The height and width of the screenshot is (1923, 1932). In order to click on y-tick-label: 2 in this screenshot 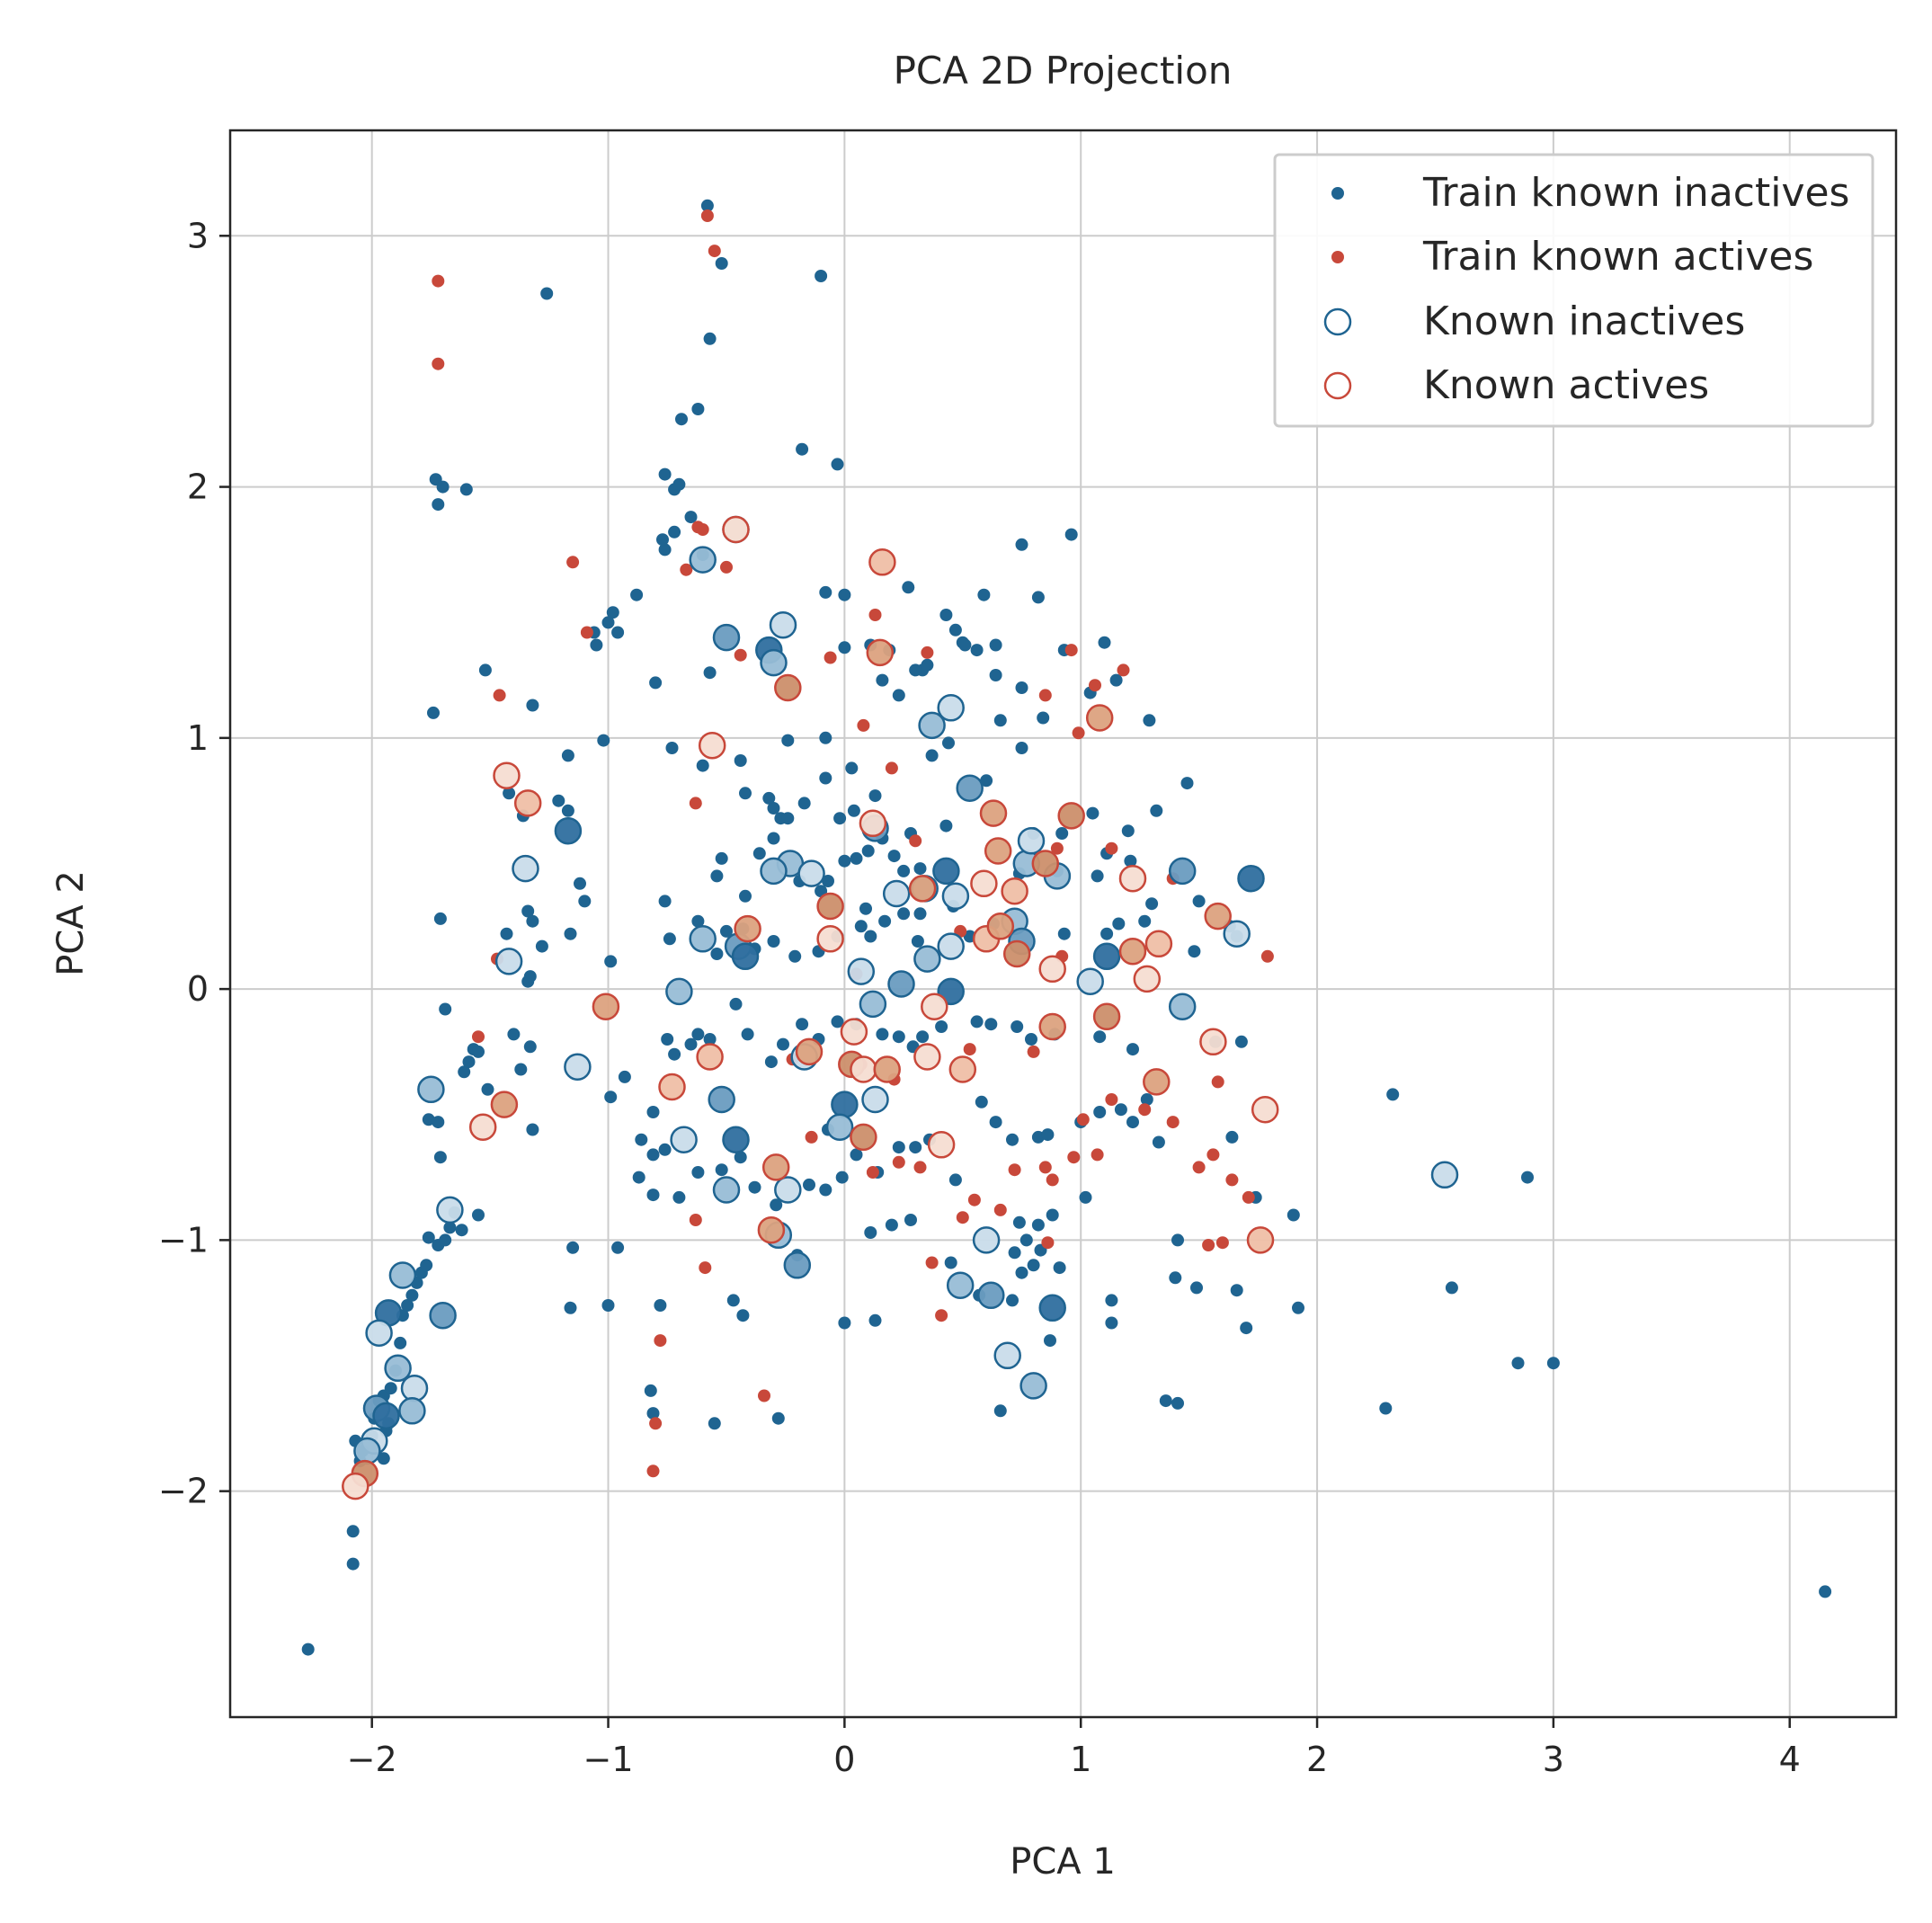, I will do `click(198, 487)`.